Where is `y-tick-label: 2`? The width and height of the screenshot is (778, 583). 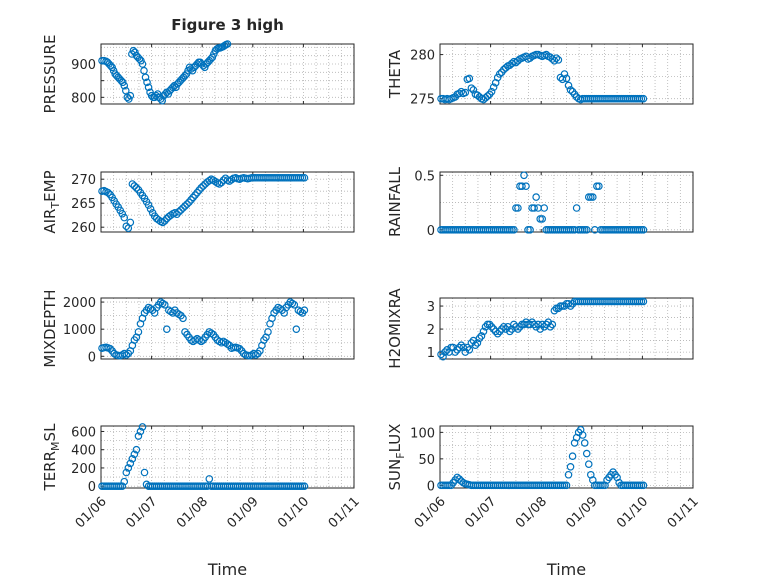 y-tick-label: 2 is located at coordinates (431, 330).